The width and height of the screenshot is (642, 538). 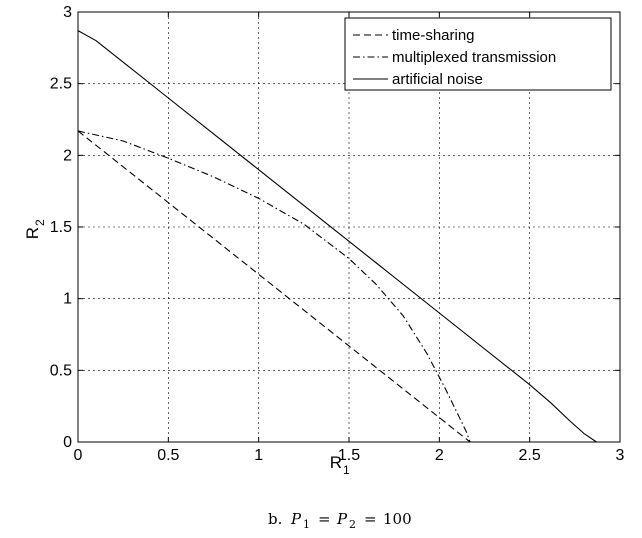 I want to click on caption: b. P 1 = P 2 = 100, so click(x=340, y=520).